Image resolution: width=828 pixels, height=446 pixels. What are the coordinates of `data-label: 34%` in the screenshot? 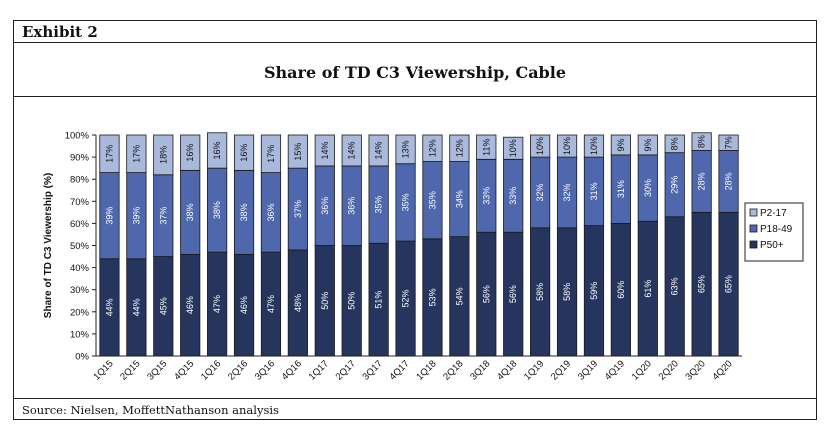 It's located at (459, 199).